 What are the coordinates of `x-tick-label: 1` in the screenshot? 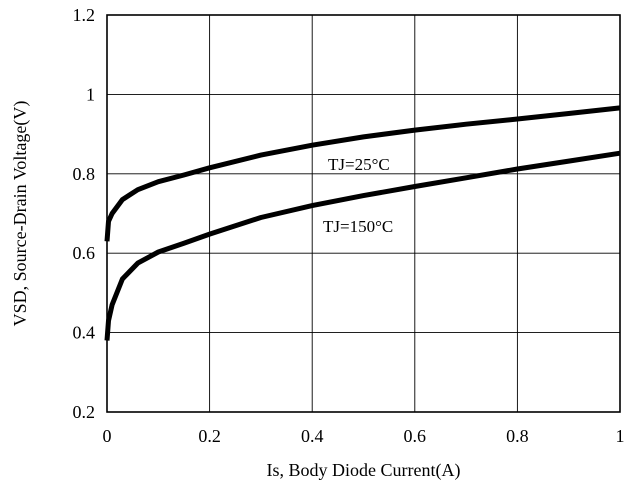 It's located at (620, 436).